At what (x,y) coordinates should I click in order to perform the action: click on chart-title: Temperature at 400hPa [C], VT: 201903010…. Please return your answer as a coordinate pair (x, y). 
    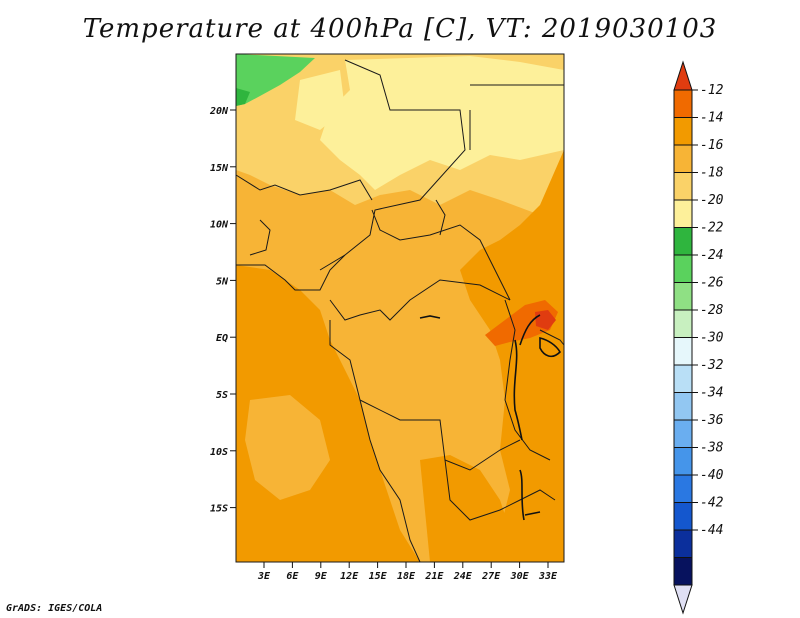
    Looking at the image, I should click on (400, 29).